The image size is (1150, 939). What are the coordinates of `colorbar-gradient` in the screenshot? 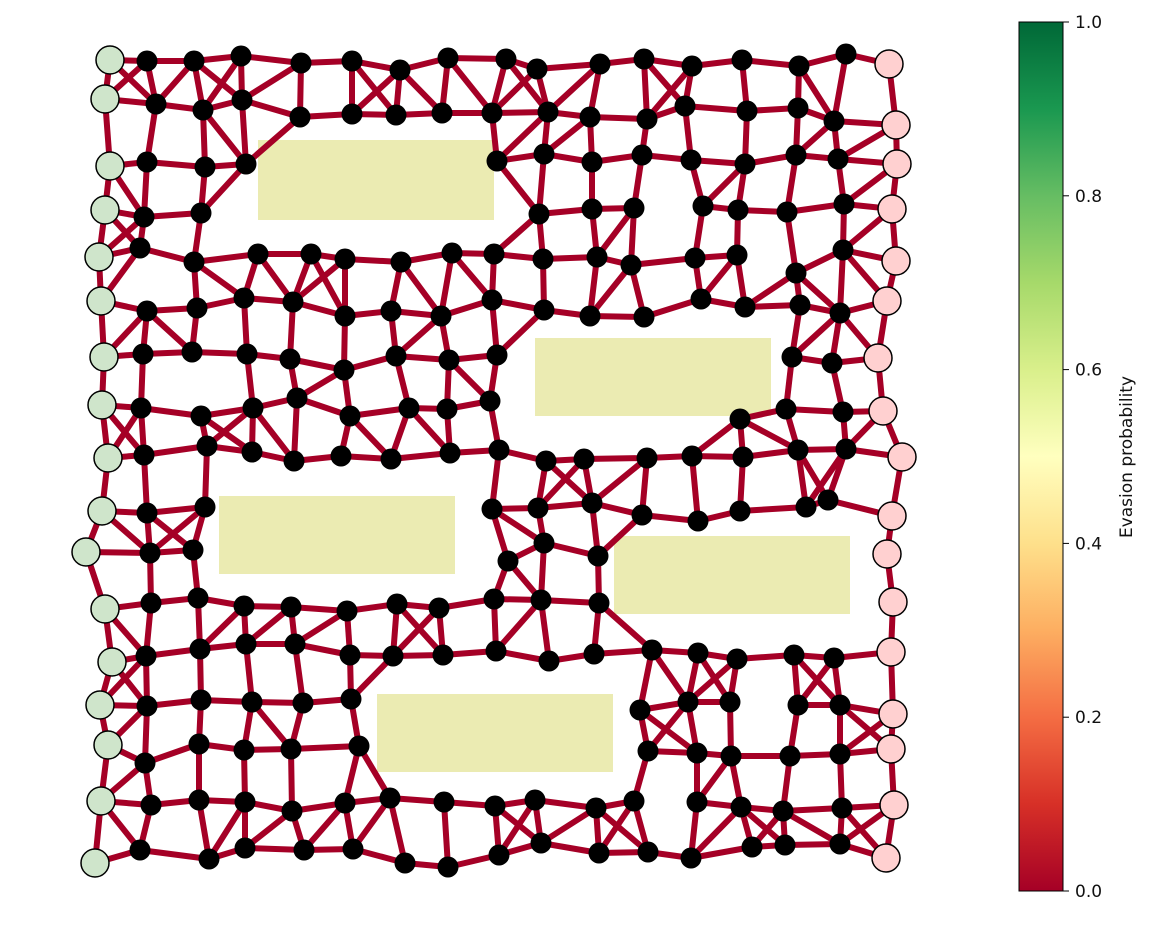 It's located at (1041, 456).